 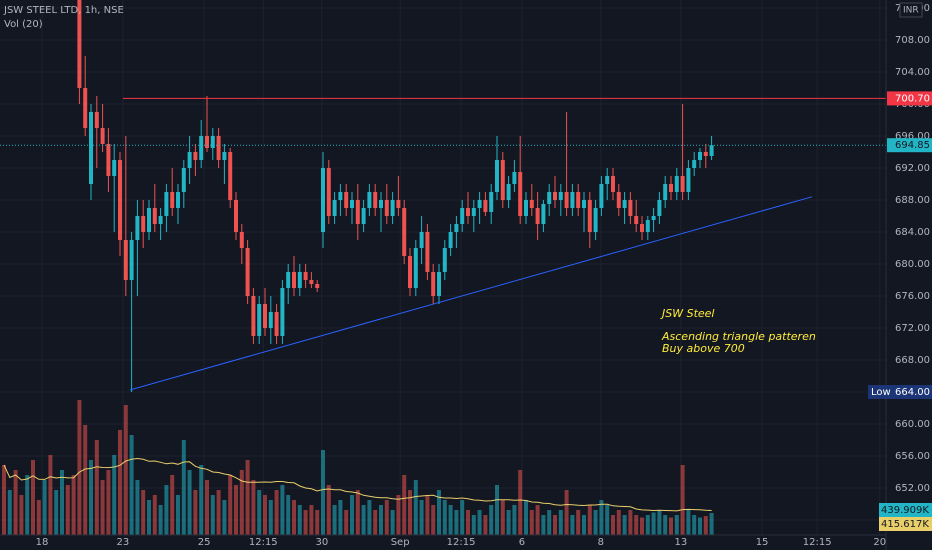 What do you see at coordinates (912, 200) in the screenshot?
I see `y-tick-label: 688.00` at bounding box center [912, 200].